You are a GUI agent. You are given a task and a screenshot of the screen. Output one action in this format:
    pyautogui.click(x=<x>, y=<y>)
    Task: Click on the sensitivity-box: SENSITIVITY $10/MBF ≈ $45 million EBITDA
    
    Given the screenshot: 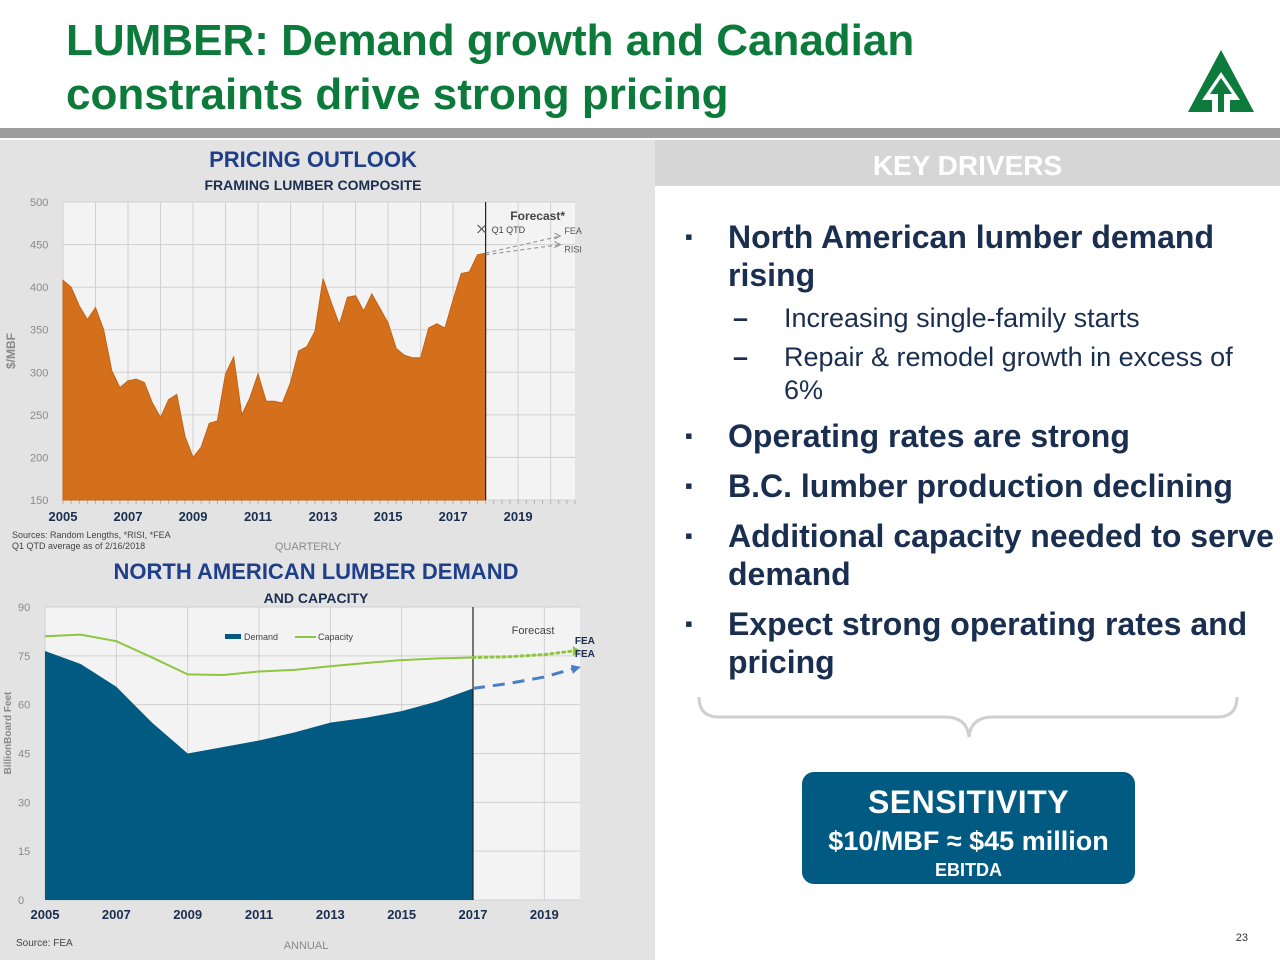 What is the action you would take?
    pyautogui.click(x=968, y=828)
    